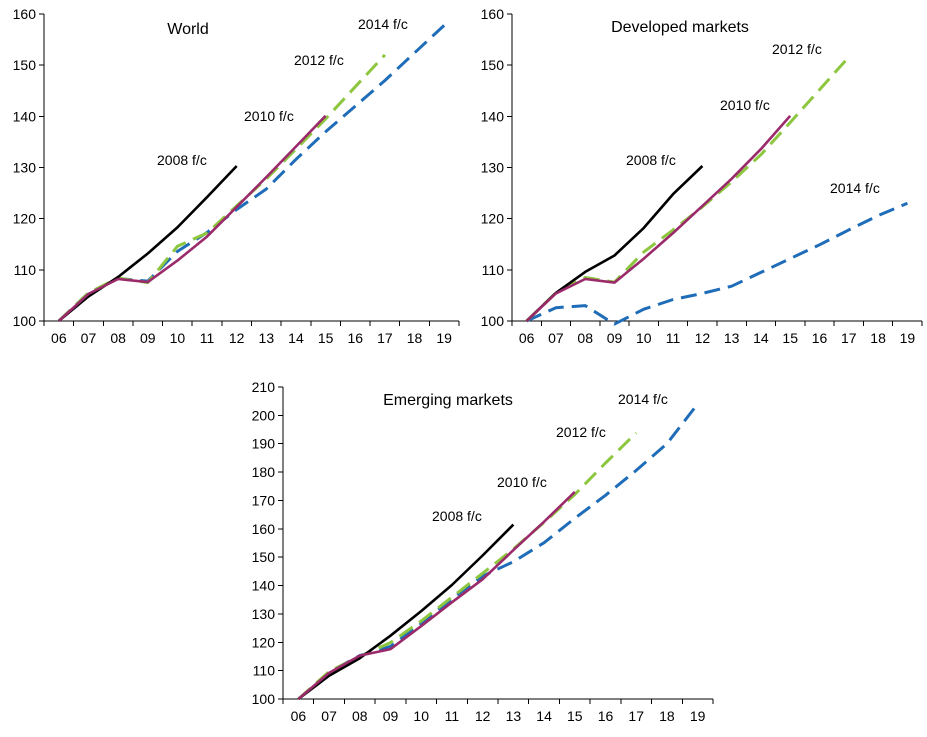 This screenshot has width=927, height=737. What do you see at coordinates (264, 500) in the screenshot?
I see `y-tick-label: 170` at bounding box center [264, 500].